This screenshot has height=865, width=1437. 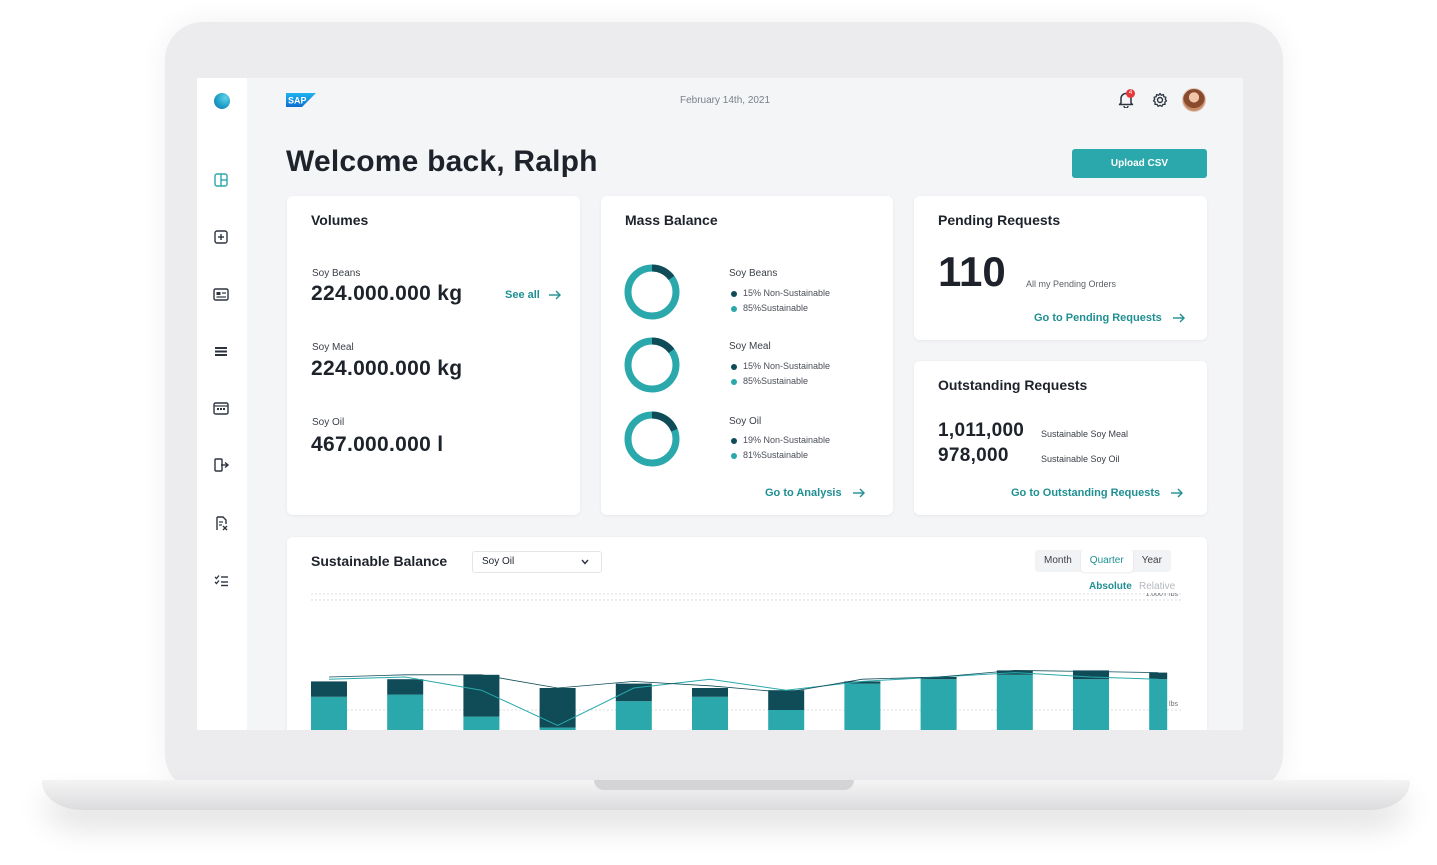 I want to click on y-tick-label: 1.000T lbs, so click(x=1161, y=595).